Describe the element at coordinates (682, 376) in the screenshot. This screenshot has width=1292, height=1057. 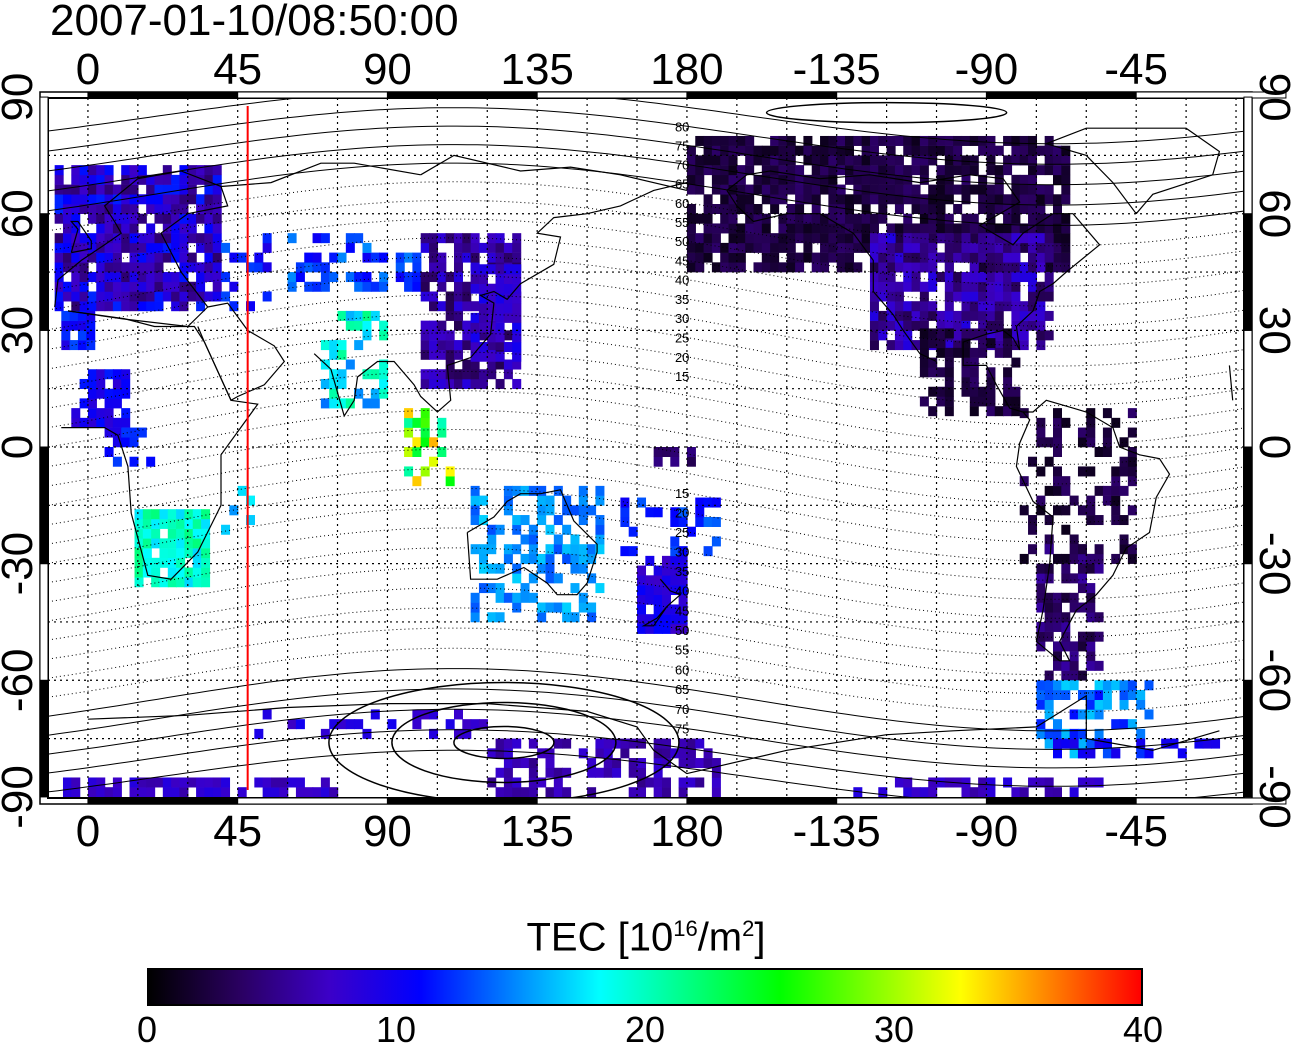
I see `contour-label: 15` at that location.